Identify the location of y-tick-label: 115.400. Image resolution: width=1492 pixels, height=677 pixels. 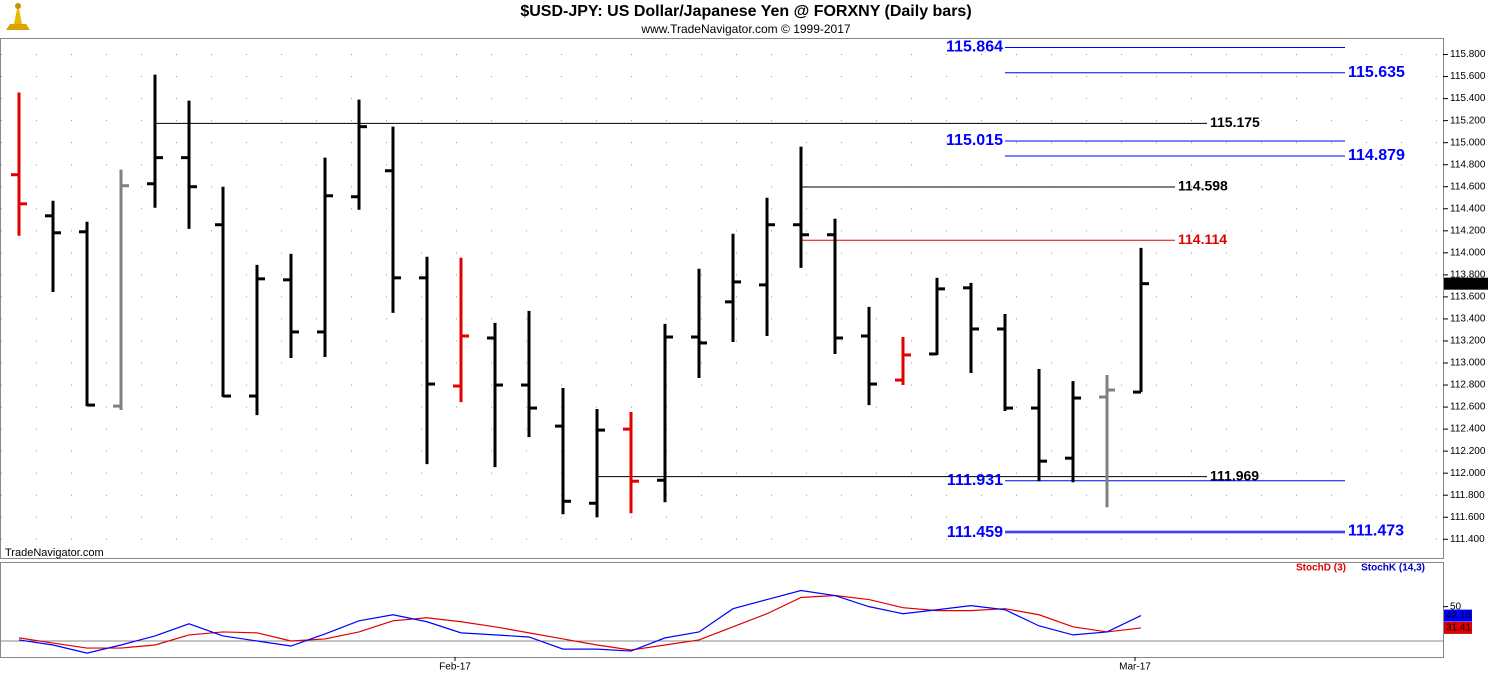
(1468, 98).